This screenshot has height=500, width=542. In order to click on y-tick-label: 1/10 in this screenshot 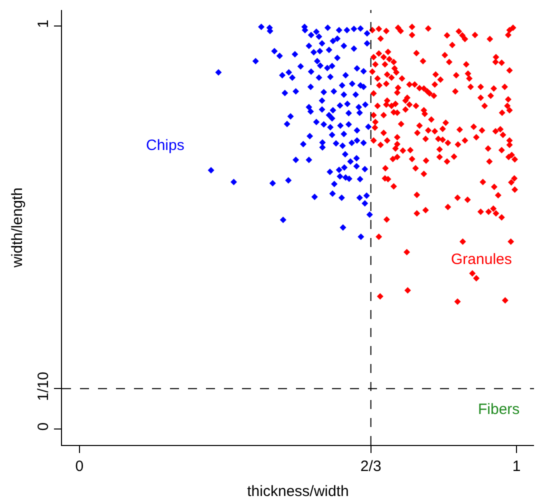, I will do `click(43, 386)`.